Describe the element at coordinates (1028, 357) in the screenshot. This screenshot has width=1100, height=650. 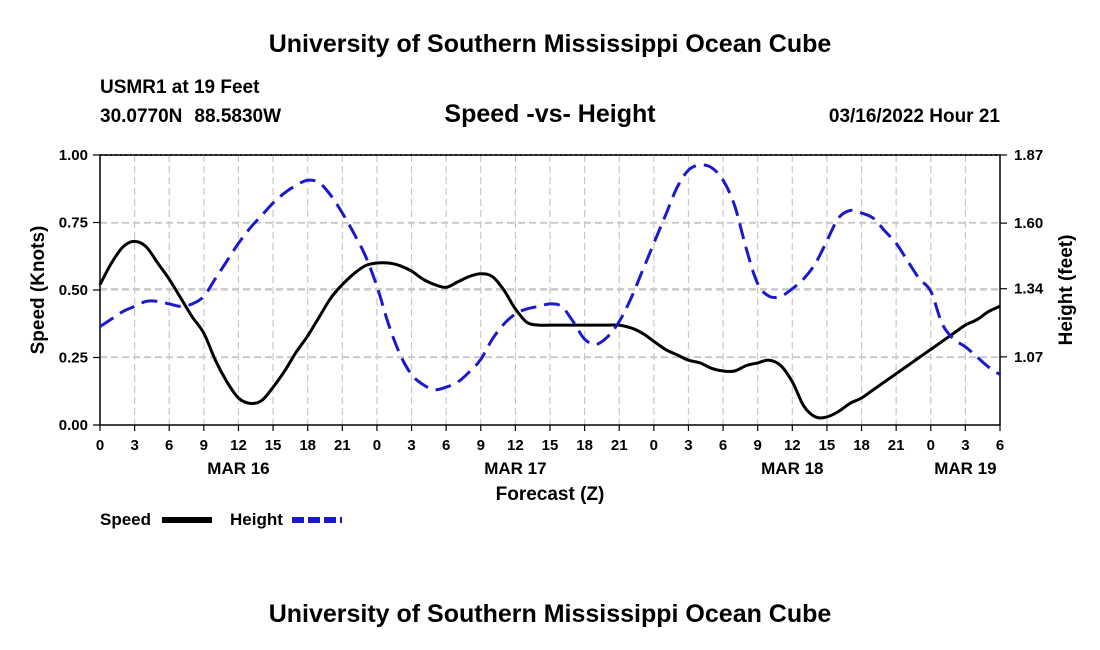
I see `y-right-tick-label: 1.07` at that location.